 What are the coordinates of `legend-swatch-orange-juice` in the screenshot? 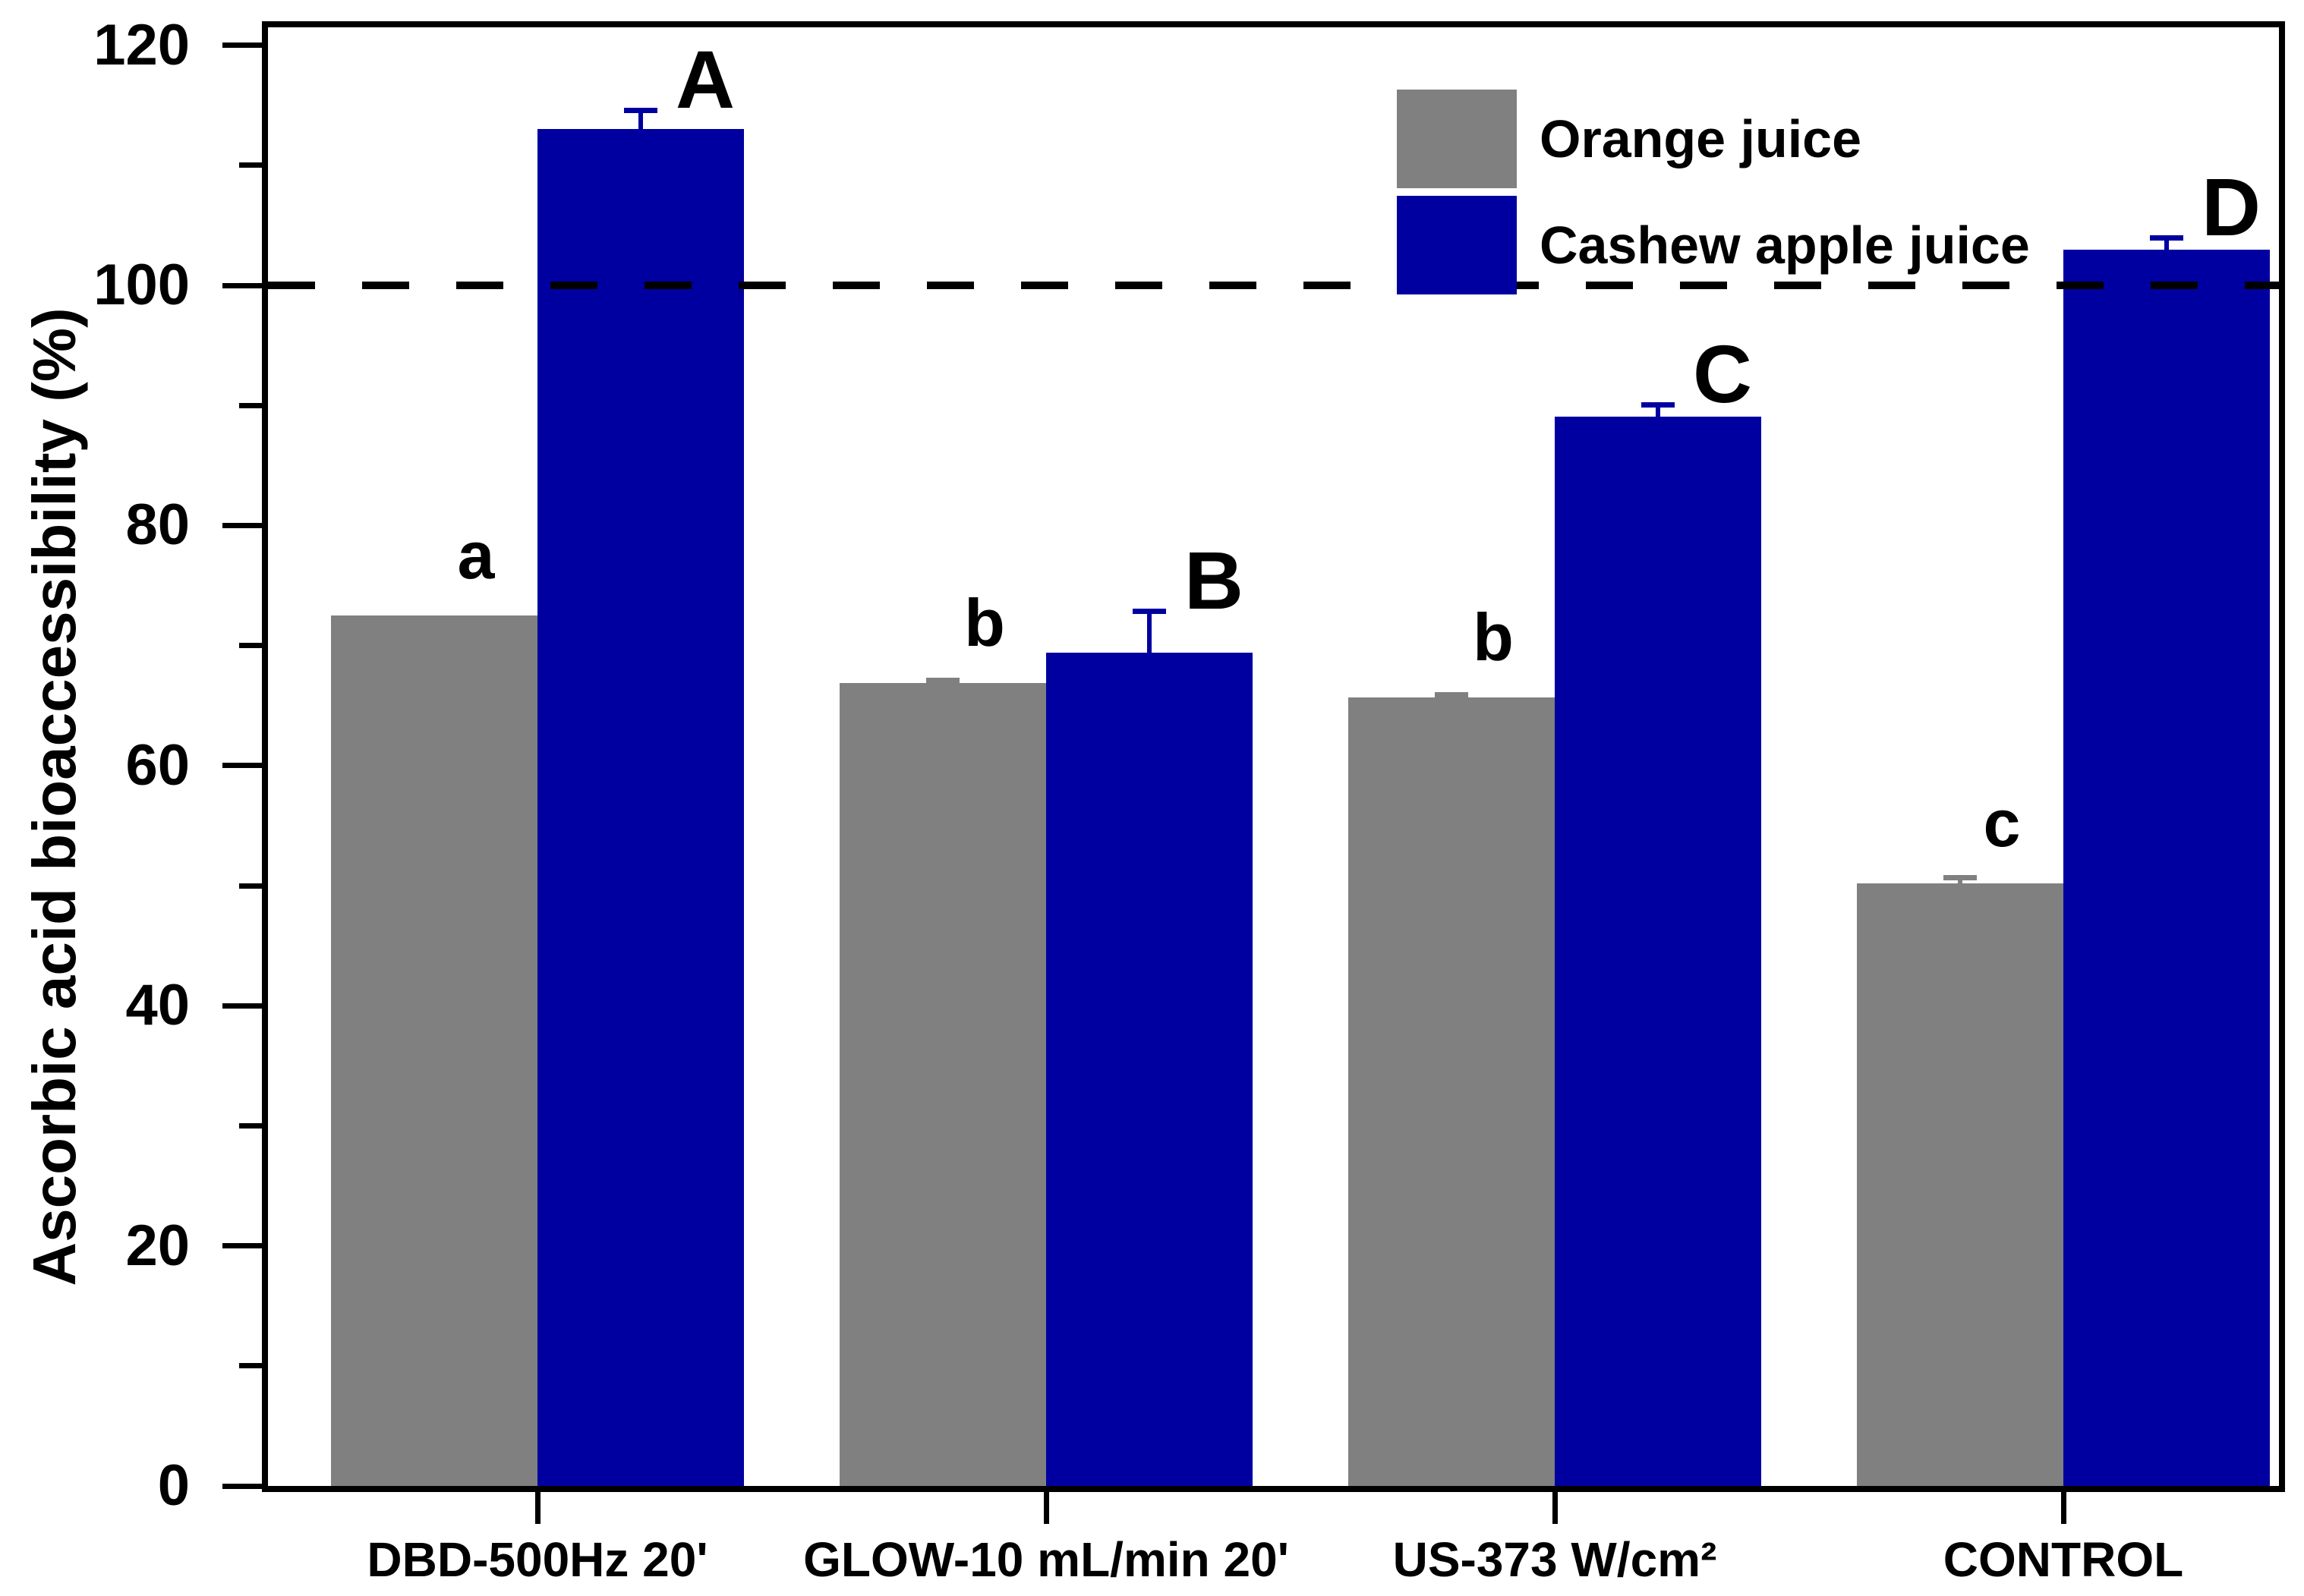 It's located at (1457, 139).